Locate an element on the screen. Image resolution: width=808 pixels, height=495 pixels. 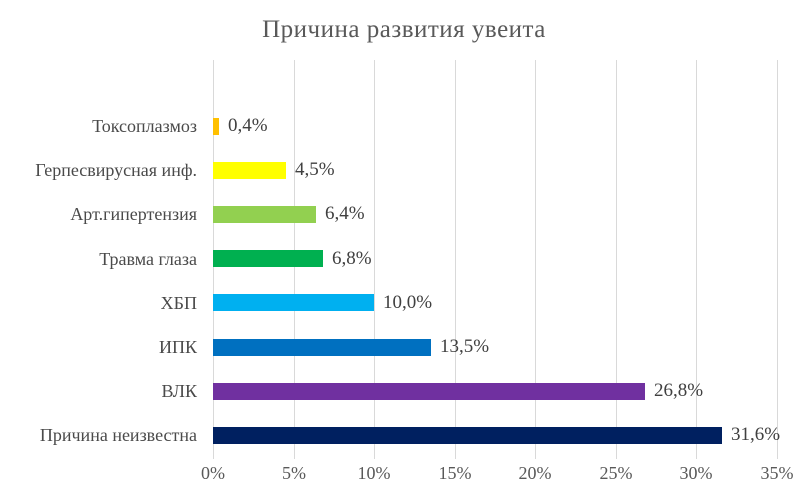
category-label: Герпесвирусная инф. is located at coordinates (116, 170).